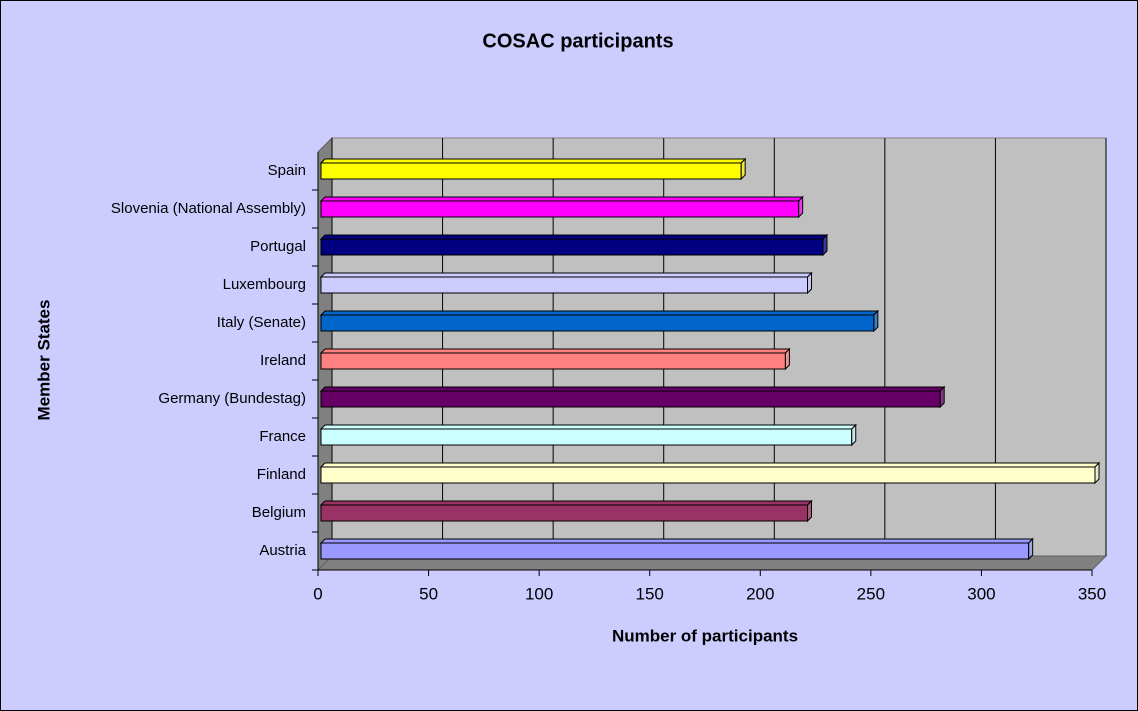  Describe the element at coordinates (981, 593) in the screenshot. I see `x-tick-label: 300` at that location.